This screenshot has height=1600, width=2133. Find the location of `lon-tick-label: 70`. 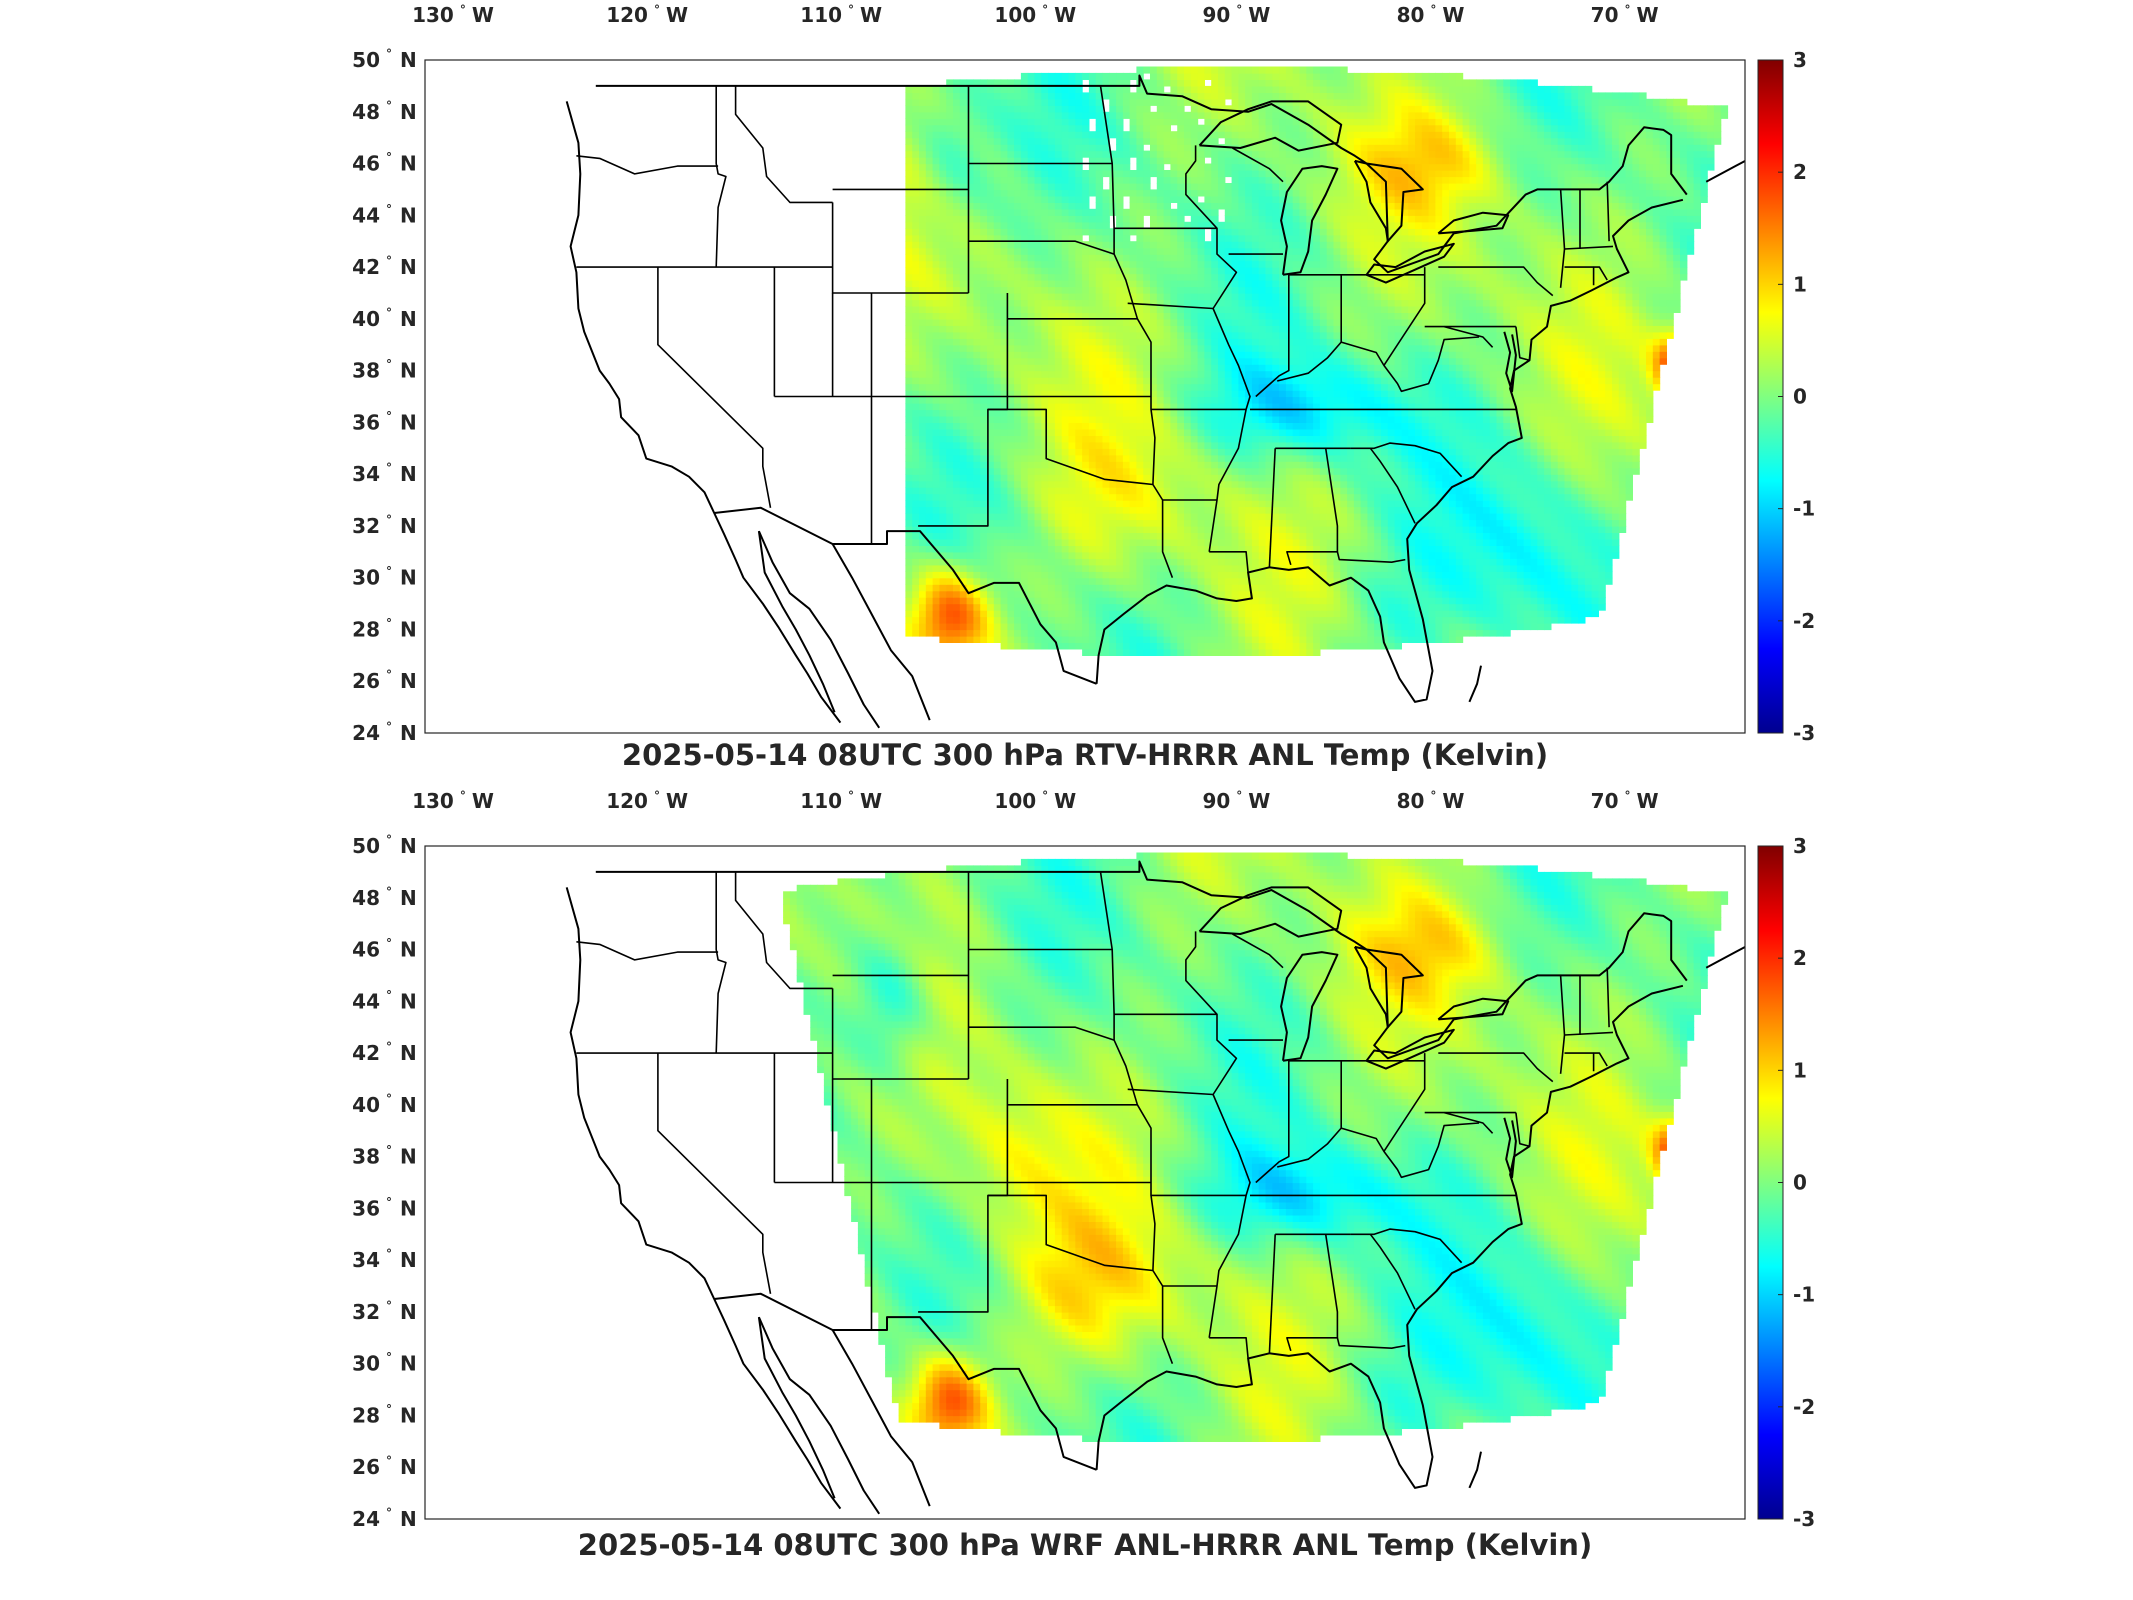

lon-tick-label: 70 is located at coordinates (1605, 15).